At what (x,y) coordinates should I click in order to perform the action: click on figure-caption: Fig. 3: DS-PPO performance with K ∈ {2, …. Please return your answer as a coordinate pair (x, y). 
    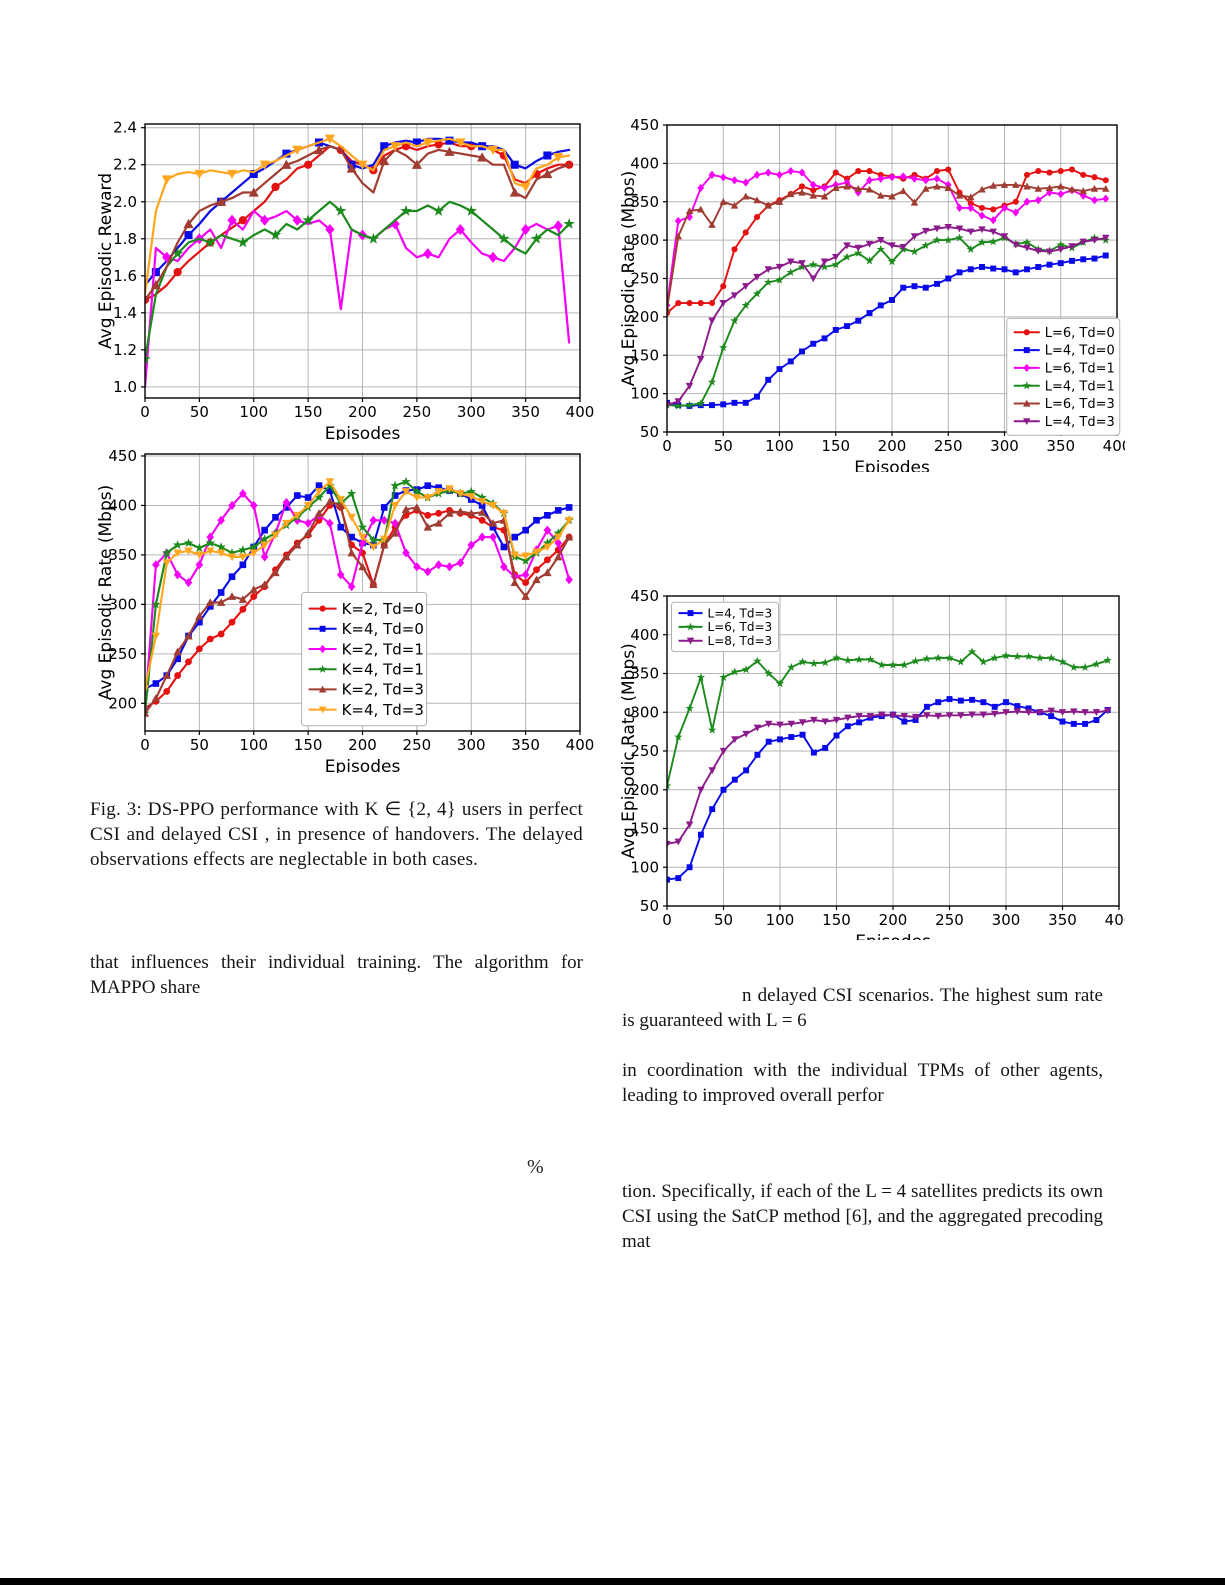
    Looking at the image, I should click on (336, 834).